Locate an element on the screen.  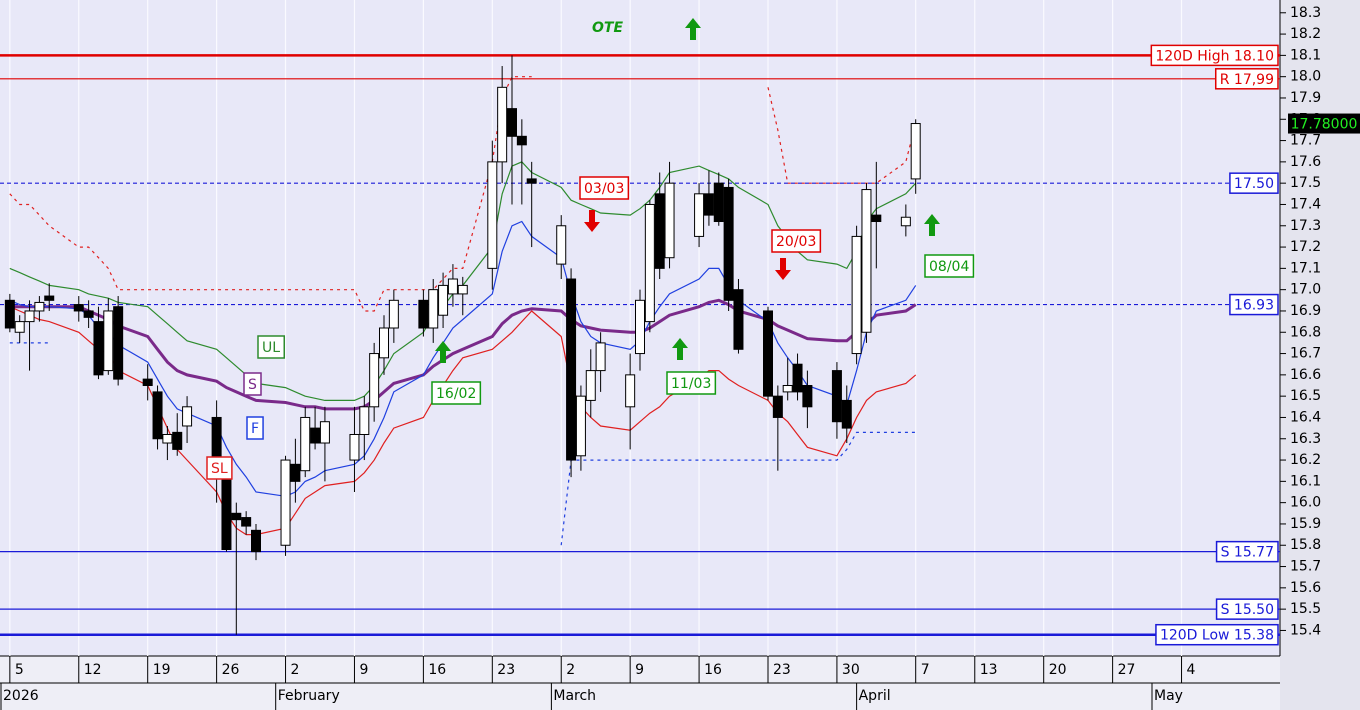
x-tick-label: 23 is located at coordinates (782, 670).